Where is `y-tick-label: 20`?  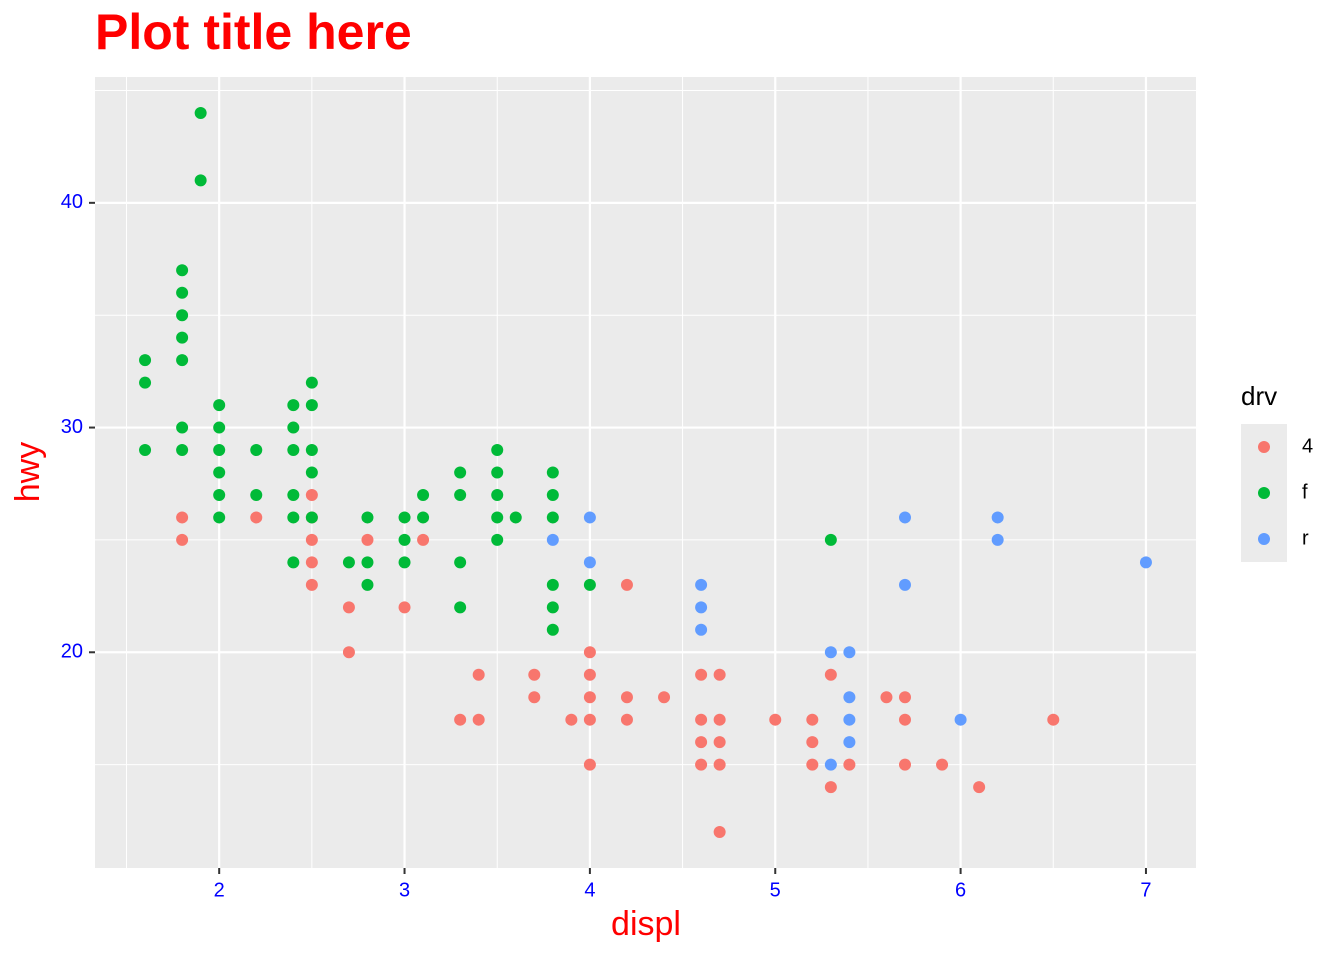
y-tick-label: 20 is located at coordinates (72, 652).